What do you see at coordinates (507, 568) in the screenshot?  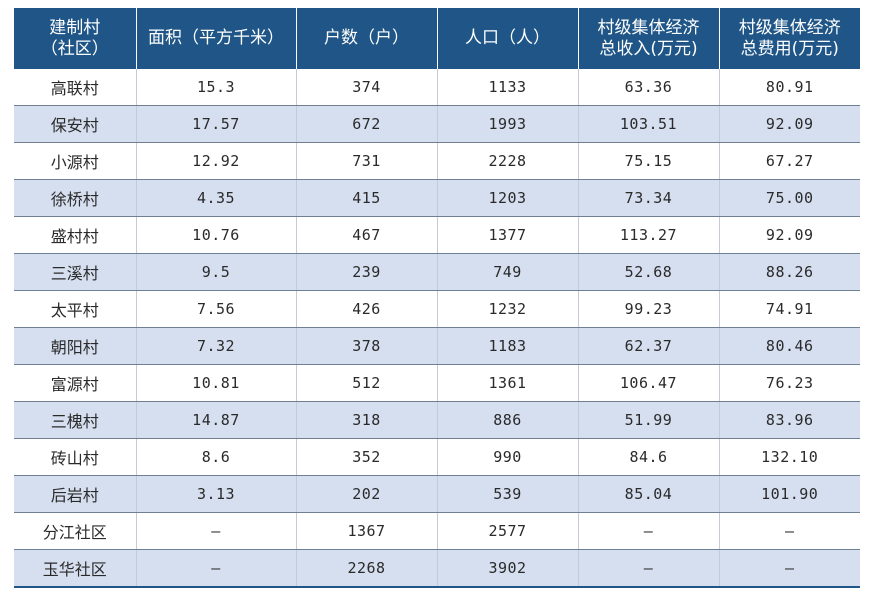 I see `population-cell: 3902` at bounding box center [507, 568].